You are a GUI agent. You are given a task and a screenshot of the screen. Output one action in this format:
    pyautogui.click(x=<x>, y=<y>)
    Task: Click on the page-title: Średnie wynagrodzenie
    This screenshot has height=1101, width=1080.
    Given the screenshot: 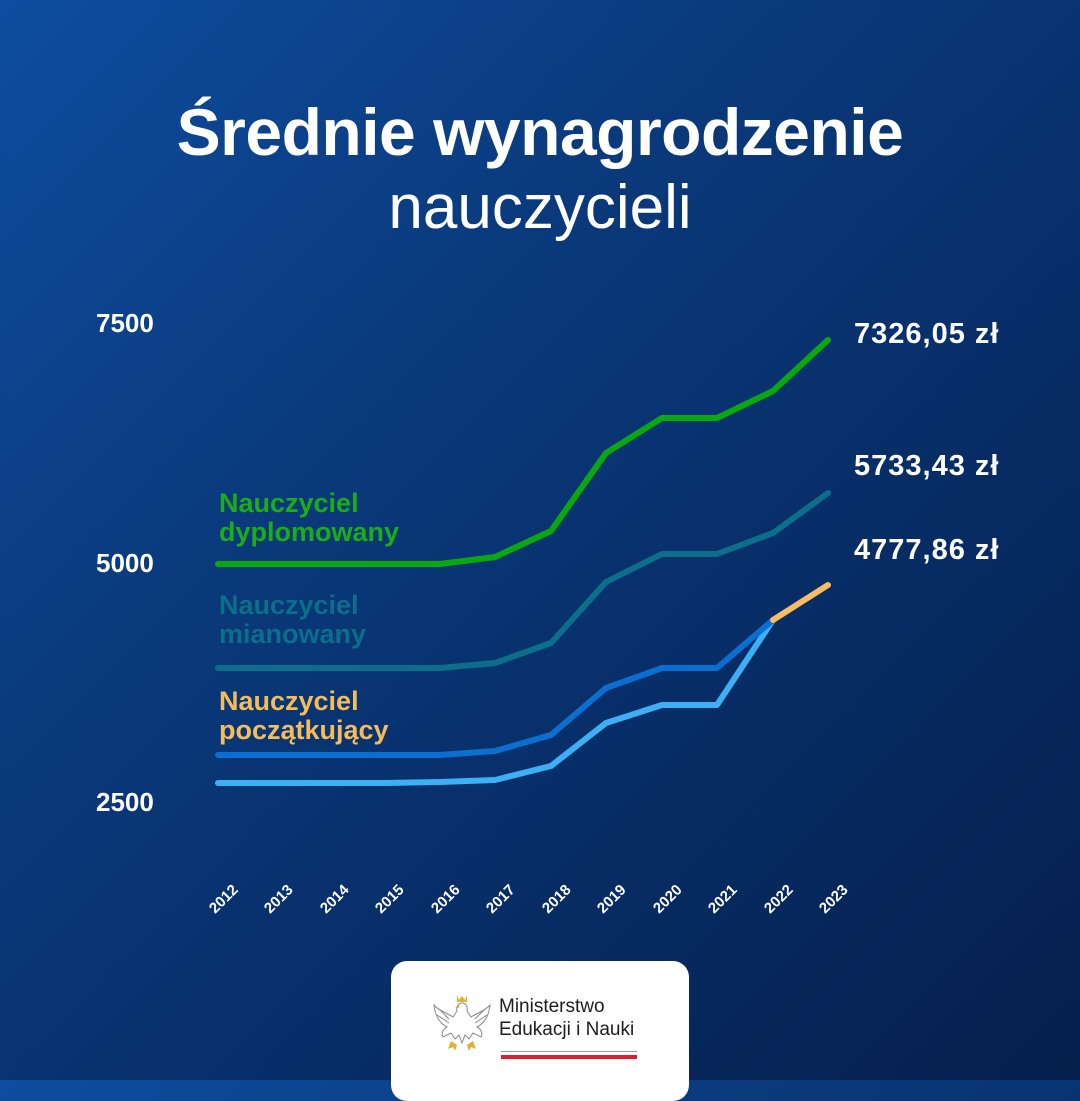 What is the action you would take?
    pyautogui.click(x=540, y=132)
    